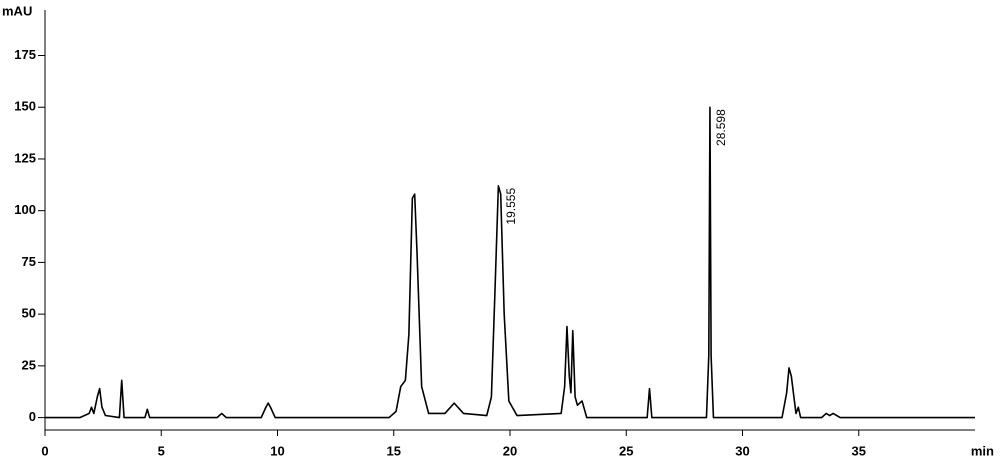 This screenshot has width=1000, height=459. Describe the element at coordinates (859, 450) in the screenshot. I see `x-tick-label: 35` at that location.